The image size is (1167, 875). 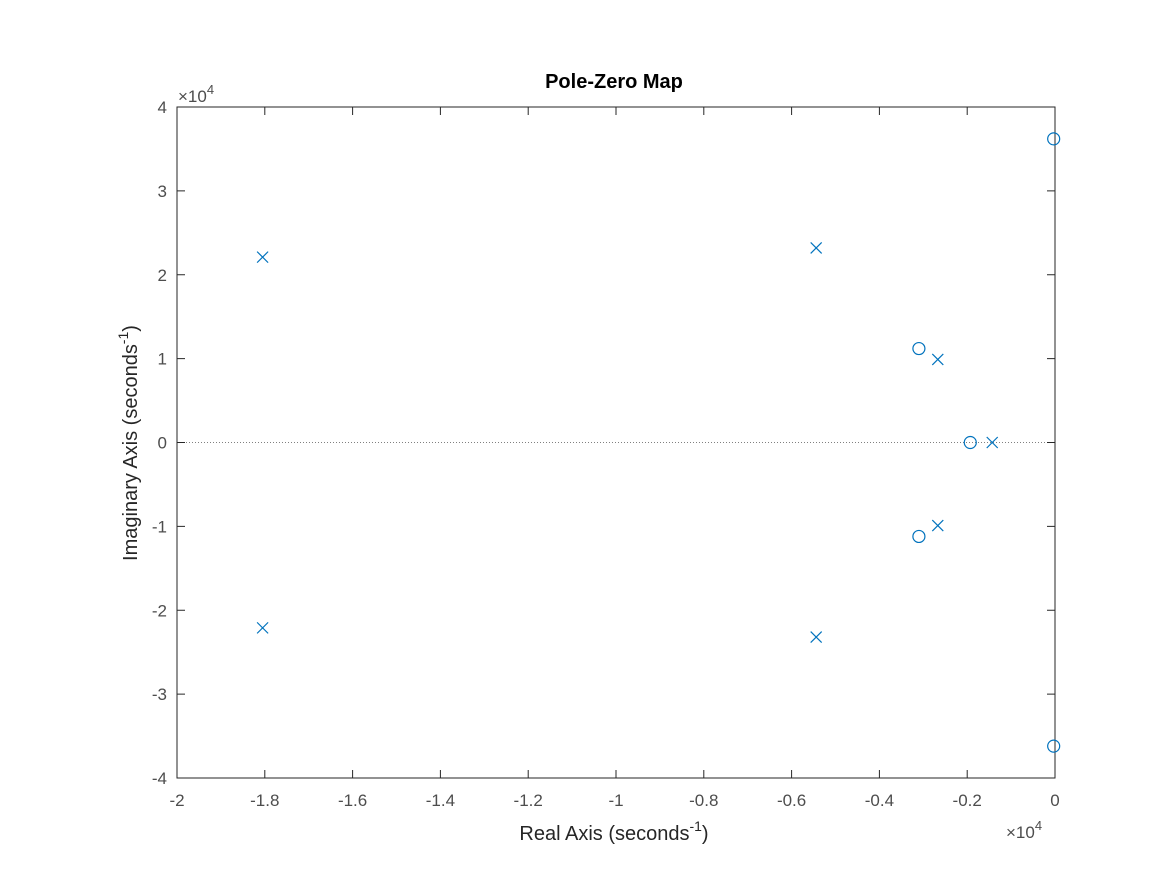 I want to click on x-axis-multiplier: ×10⁴, so click(x=1024, y=830).